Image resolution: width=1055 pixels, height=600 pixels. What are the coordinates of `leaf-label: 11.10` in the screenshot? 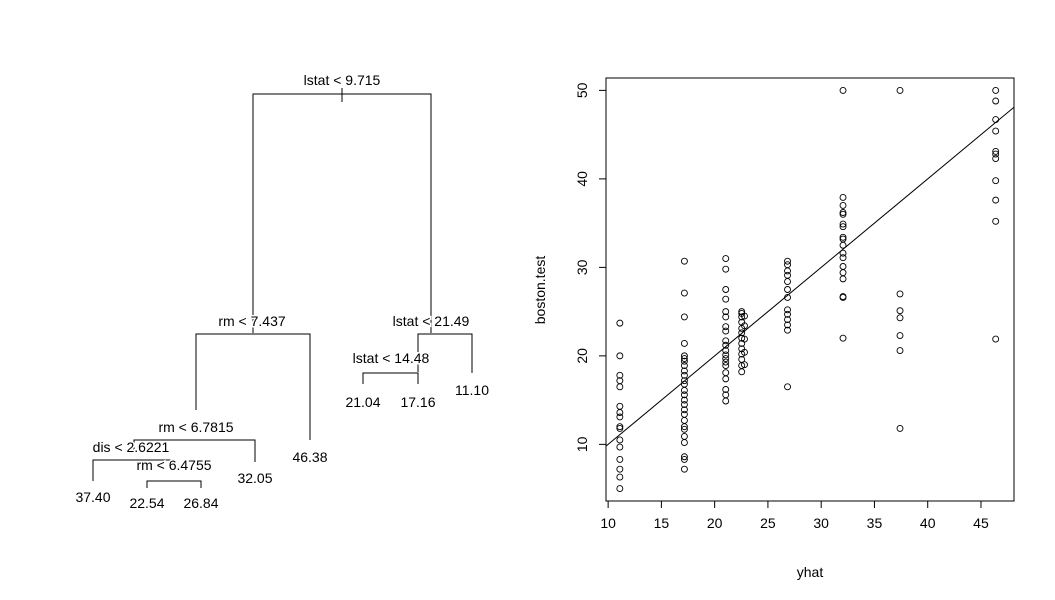 It's located at (472, 390).